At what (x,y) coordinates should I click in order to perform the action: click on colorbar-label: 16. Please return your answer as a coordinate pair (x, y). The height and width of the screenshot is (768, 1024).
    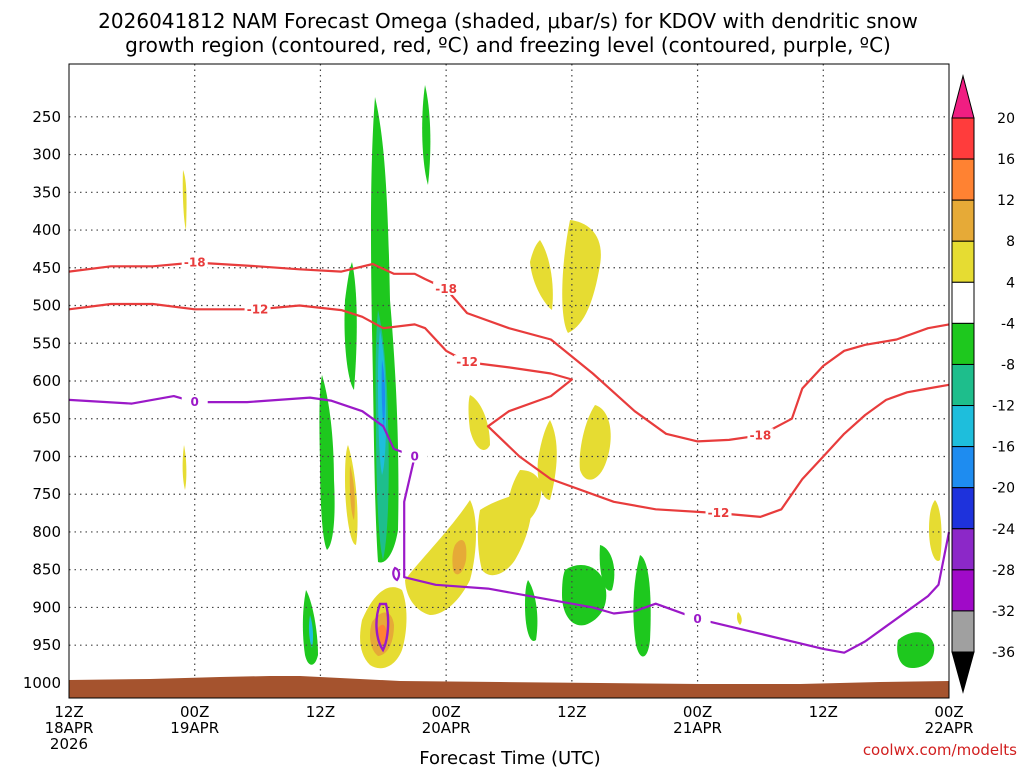
    Looking at the image, I should click on (1006, 160).